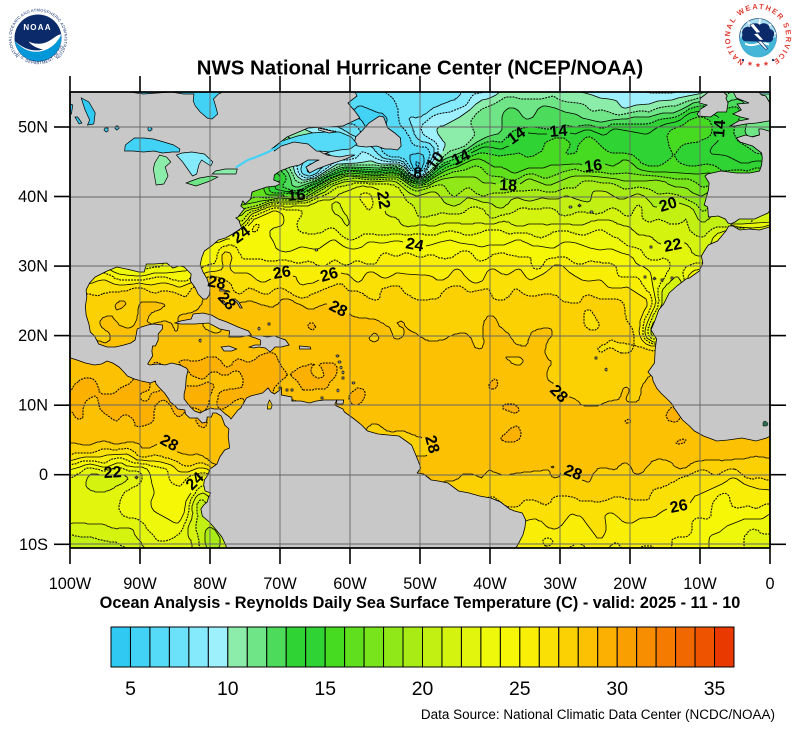 The width and height of the screenshot is (800, 737). Describe the element at coordinates (33, 128) in the screenshot. I see `svg-text: 50N` at that location.